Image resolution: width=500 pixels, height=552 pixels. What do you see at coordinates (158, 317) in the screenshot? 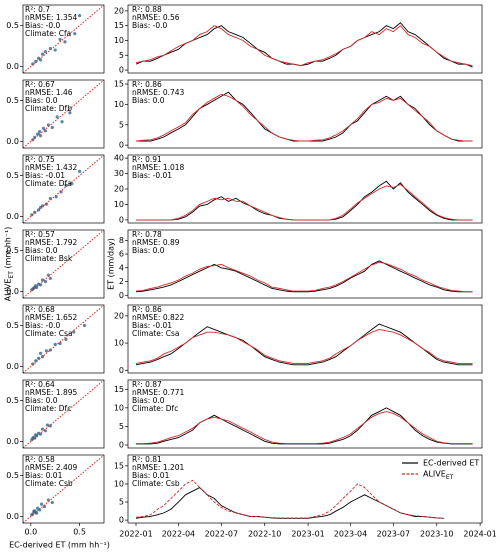
I see `annotation: nRMSE: 0.822` at bounding box center [158, 317].